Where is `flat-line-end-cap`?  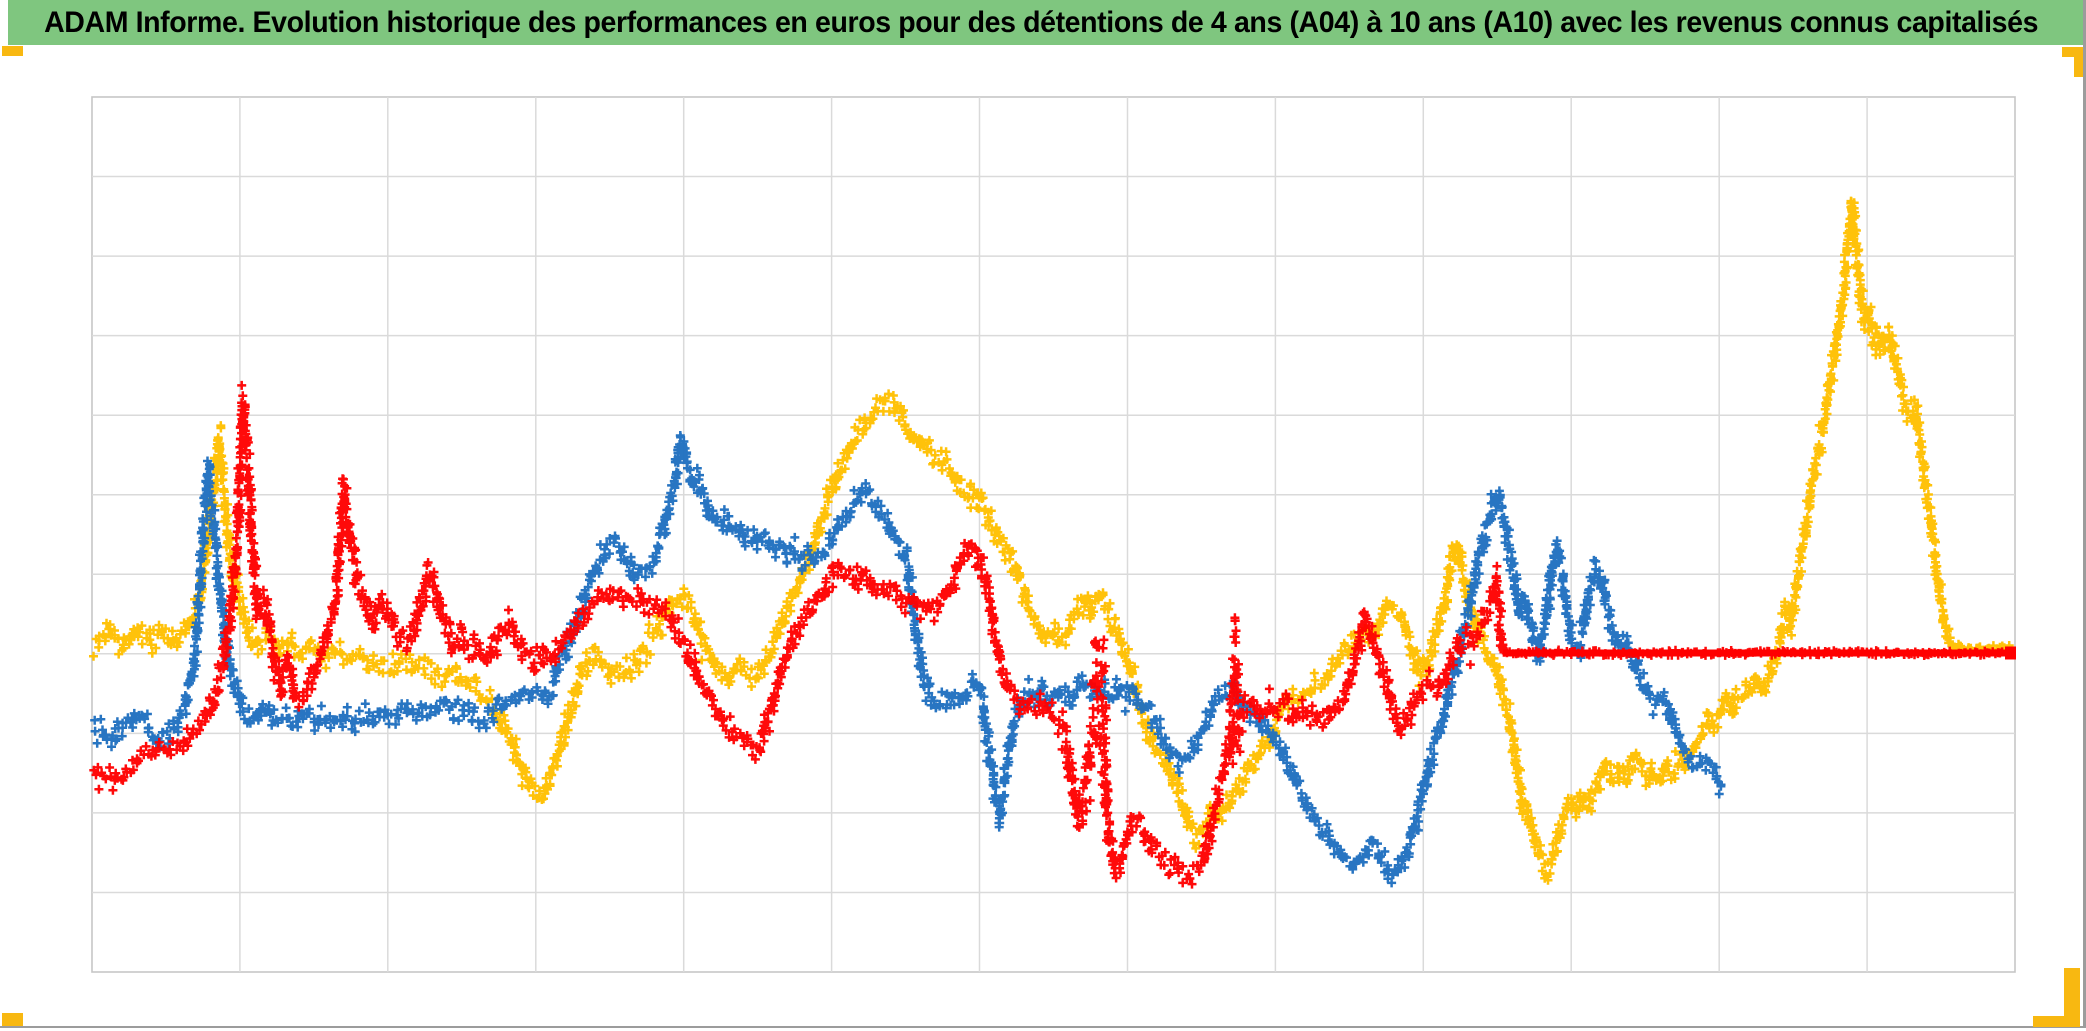
flat-line-end-cap is located at coordinates (2010, 653).